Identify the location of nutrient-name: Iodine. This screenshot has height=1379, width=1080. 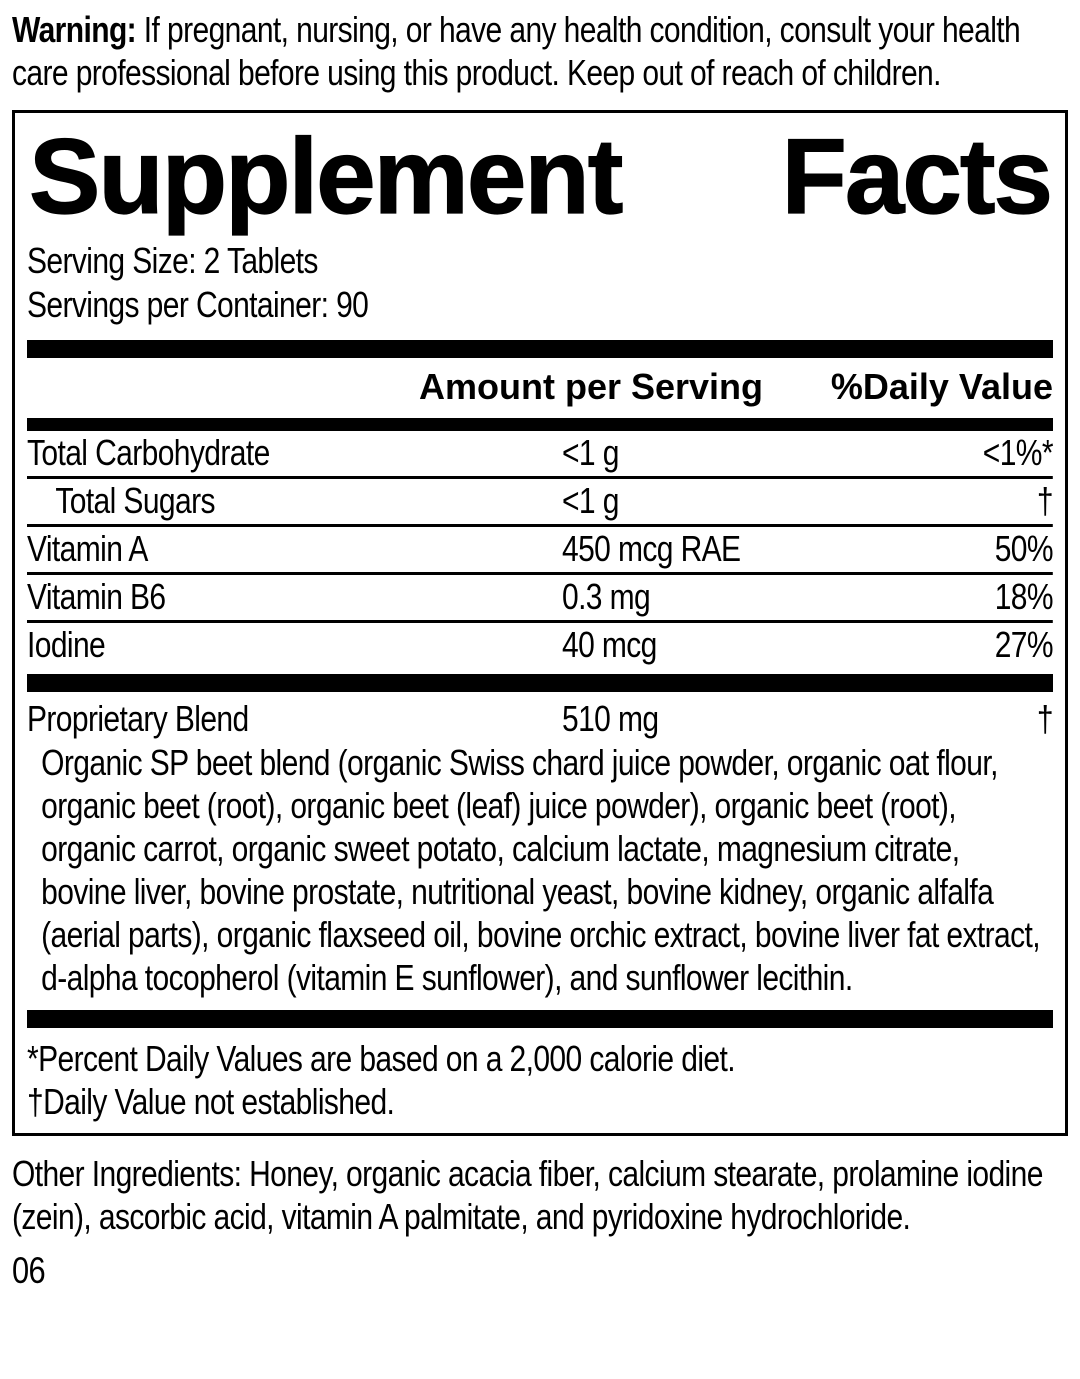
(66, 644).